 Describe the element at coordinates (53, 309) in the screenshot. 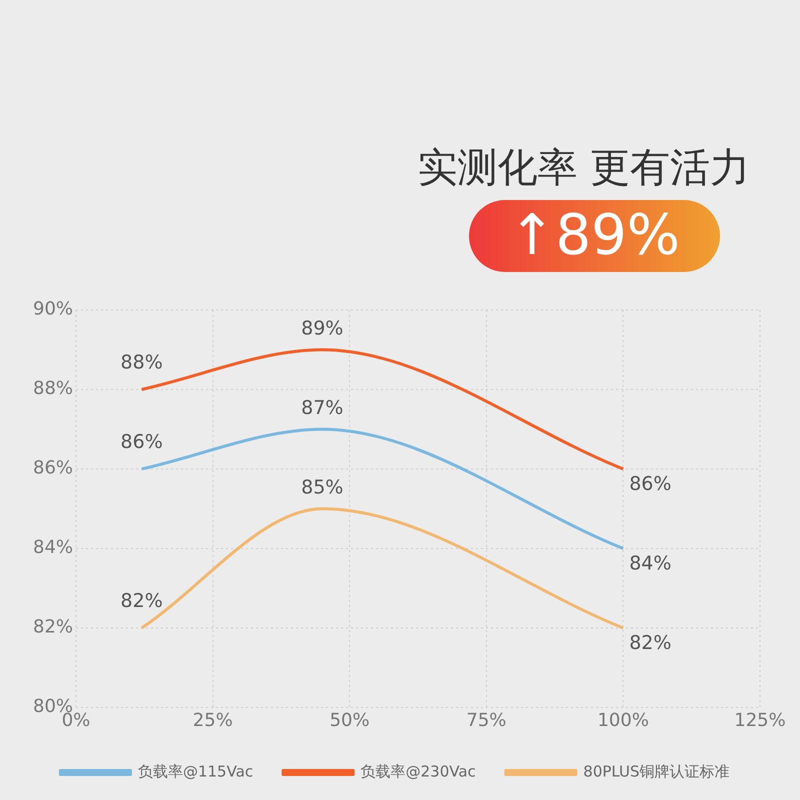

I see `y-tick-label: 90%` at that location.